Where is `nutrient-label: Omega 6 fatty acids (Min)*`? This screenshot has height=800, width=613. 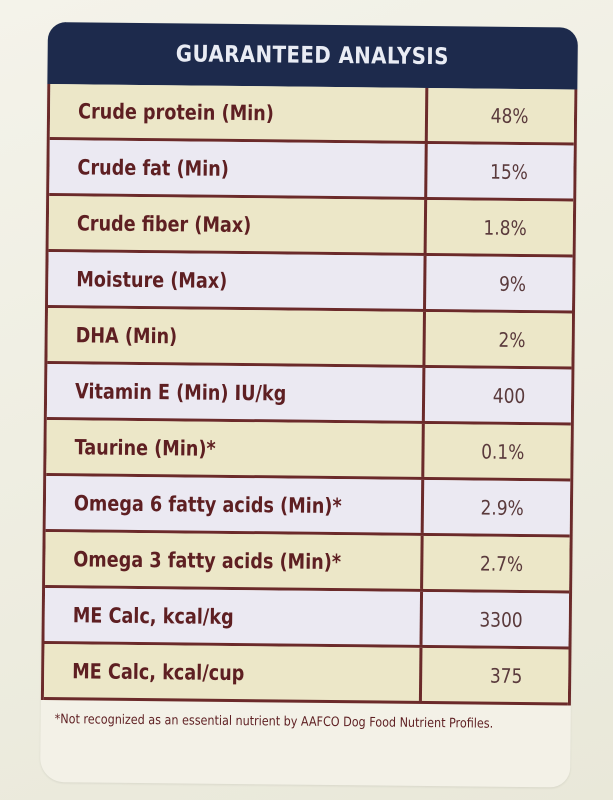
nutrient-label: Omega 6 fatty acids (Min)* is located at coordinates (235, 504).